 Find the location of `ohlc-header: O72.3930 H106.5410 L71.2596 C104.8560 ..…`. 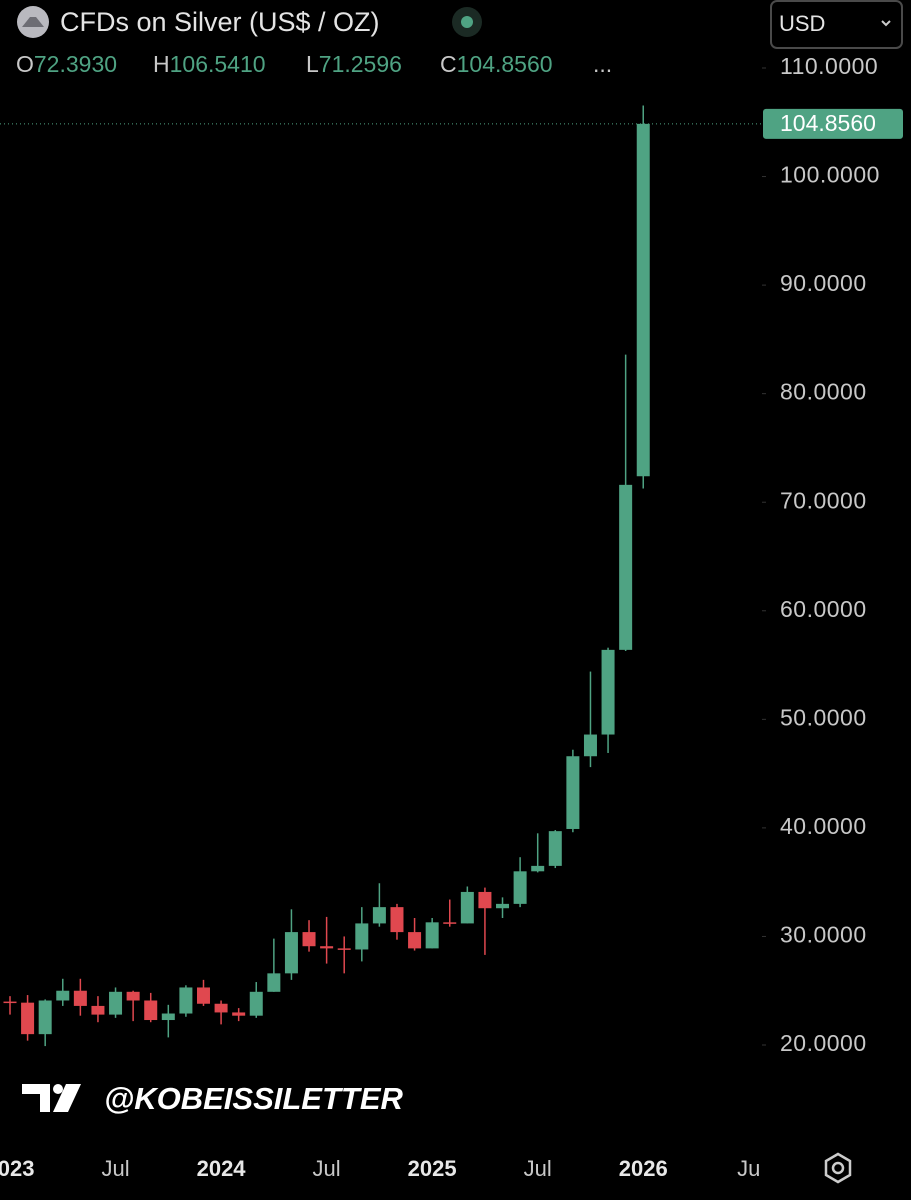

ohlc-header: O72.3930 H106.5410 L71.2596 C104.8560 ..… is located at coordinates (314, 64).